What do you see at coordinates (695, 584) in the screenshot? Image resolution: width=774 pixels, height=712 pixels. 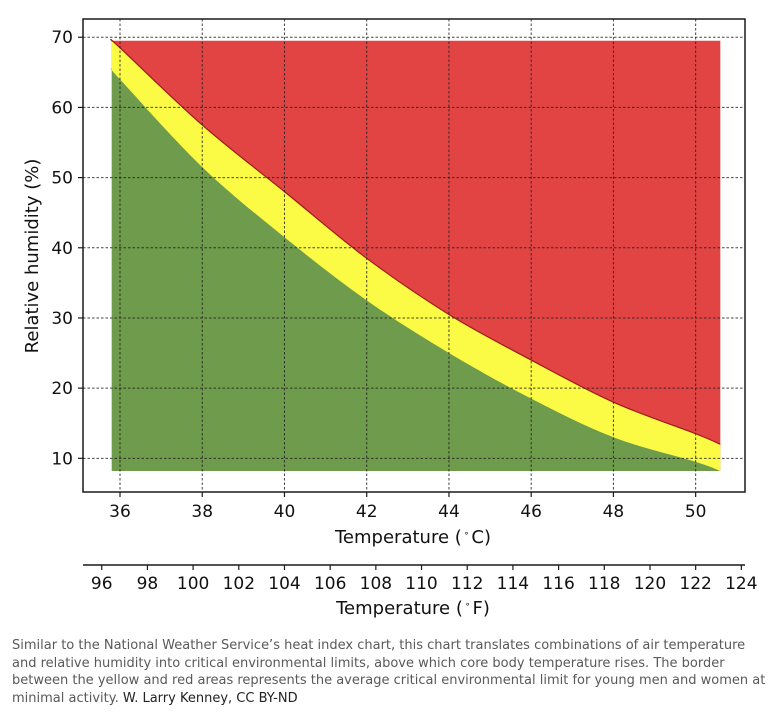 I see `f-tick-label: 122` at bounding box center [695, 584].